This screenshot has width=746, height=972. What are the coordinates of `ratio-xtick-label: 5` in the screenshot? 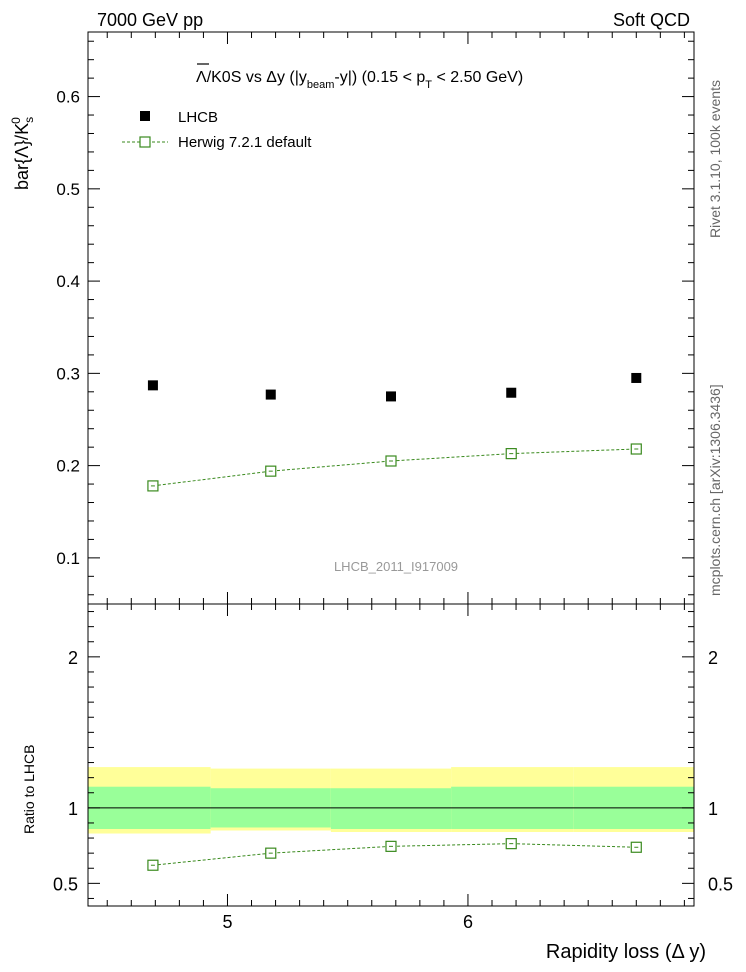 It's located at (227, 922).